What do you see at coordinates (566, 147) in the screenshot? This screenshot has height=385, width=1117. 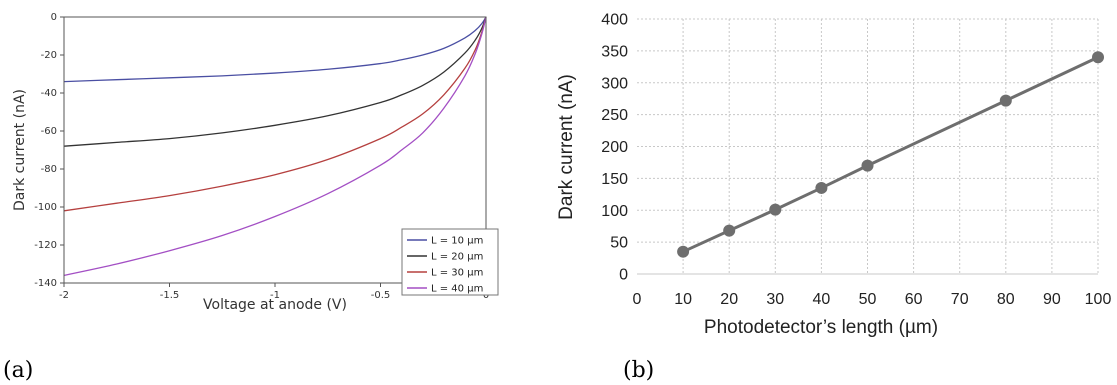 I see `chart-b-y-axis-label: Dark current (nA)` at bounding box center [566, 147].